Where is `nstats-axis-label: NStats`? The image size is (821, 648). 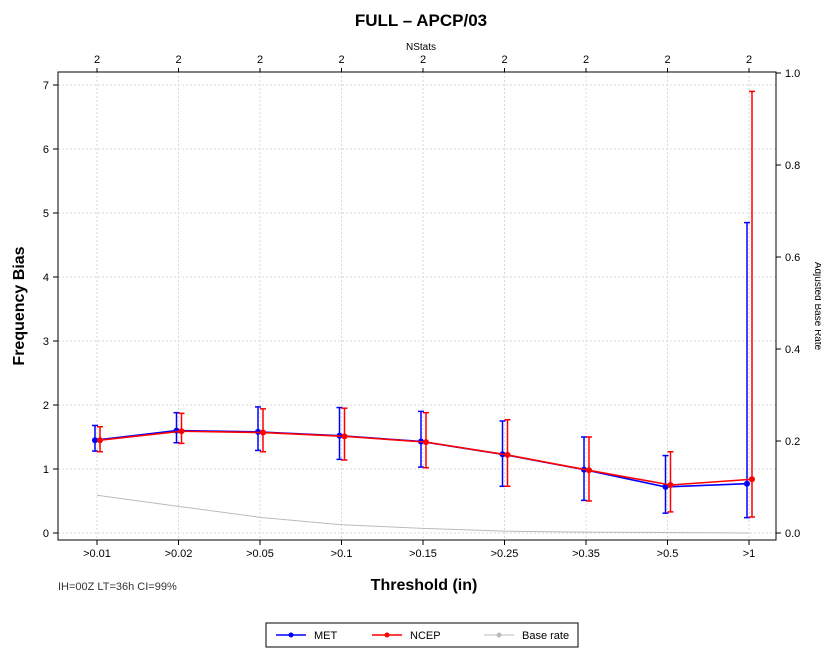
nstats-axis-label: NStats is located at coordinates (421, 47).